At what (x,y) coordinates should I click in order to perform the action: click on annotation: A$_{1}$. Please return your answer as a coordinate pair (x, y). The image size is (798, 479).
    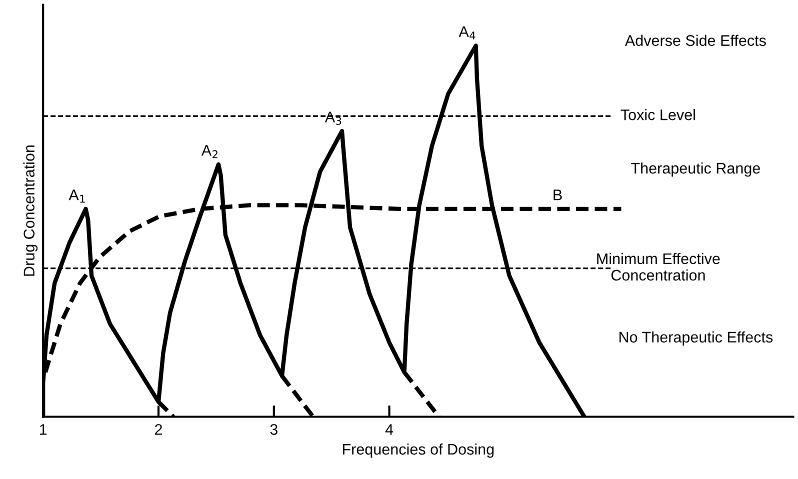
    Looking at the image, I should click on (76, 196).